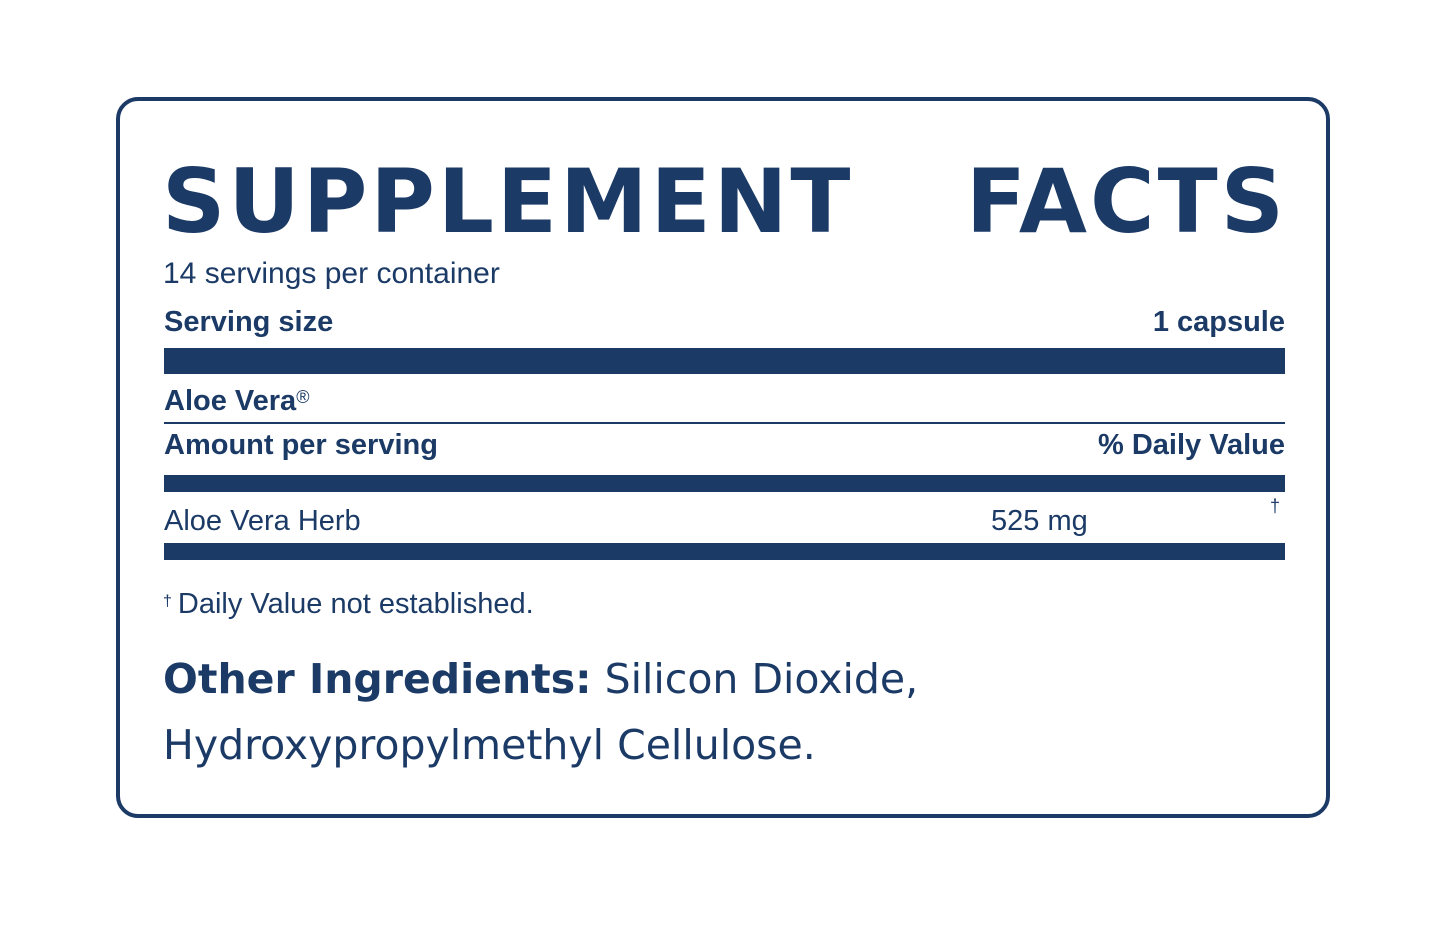 The width and height of the screenshot is (1445, 931). I want to click on other-ingredients-line2: Hydroxypropylmethyl Cellulose., so click(489, 745).